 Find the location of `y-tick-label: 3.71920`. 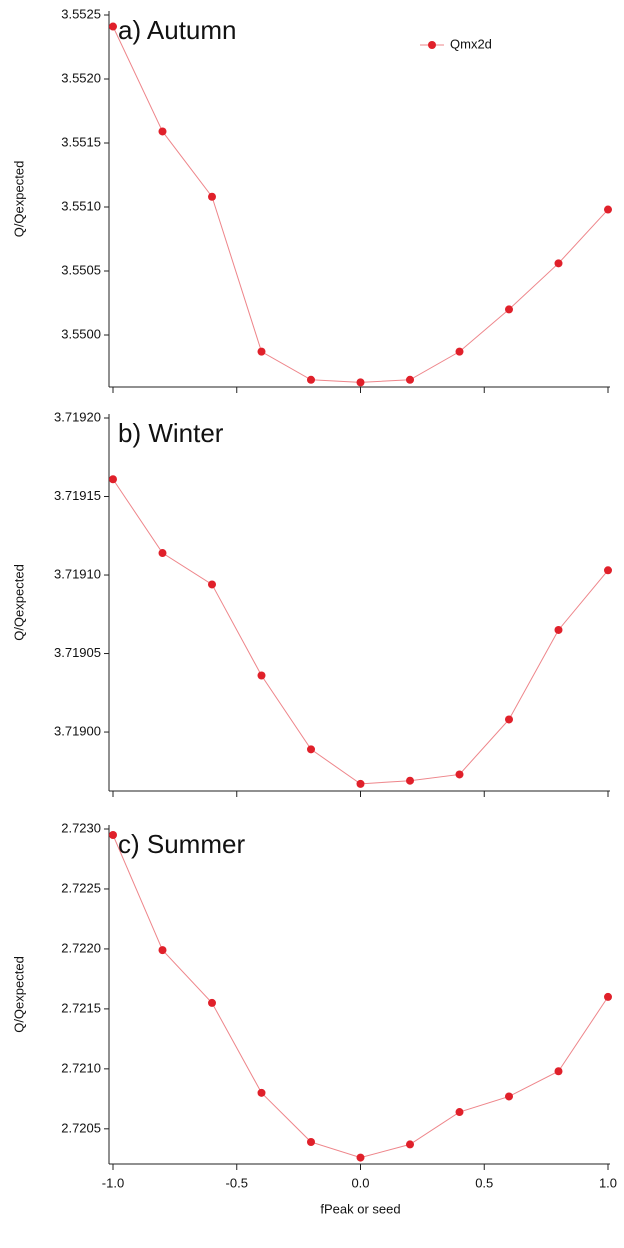

y-tick-label: 3.71920 is located at coordinates (77, 416).